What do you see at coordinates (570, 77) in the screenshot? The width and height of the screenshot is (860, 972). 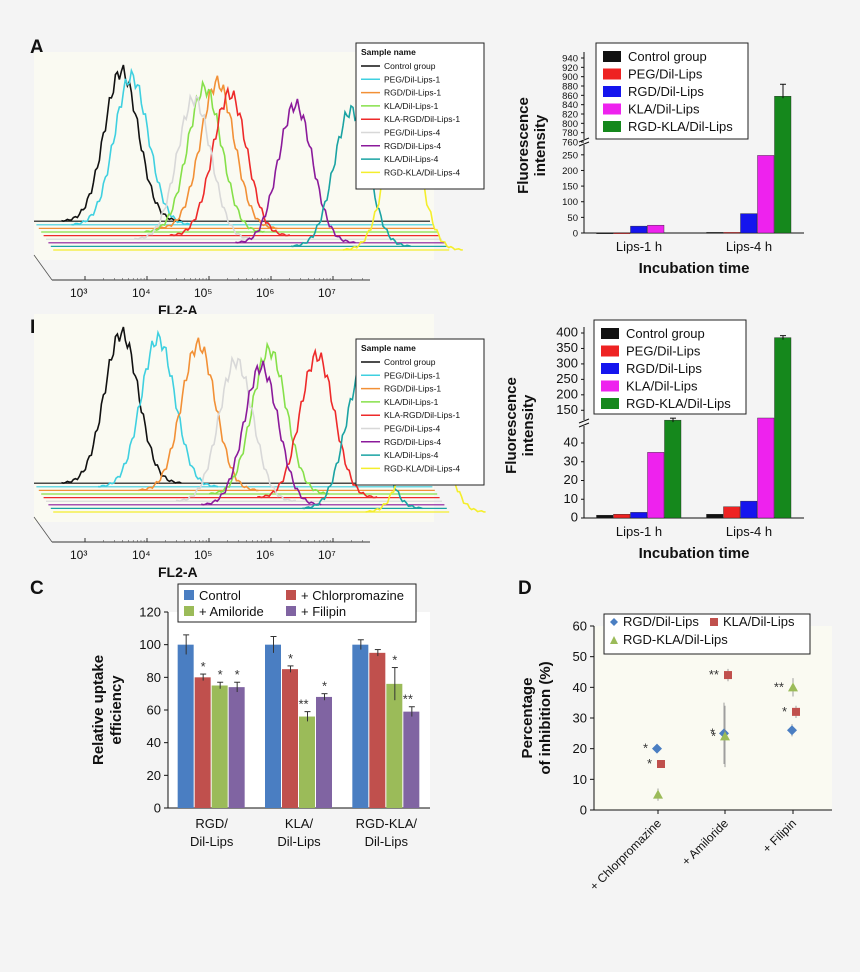 I see `bar-y-tick-label: 900` at bounding box center [570, 77].